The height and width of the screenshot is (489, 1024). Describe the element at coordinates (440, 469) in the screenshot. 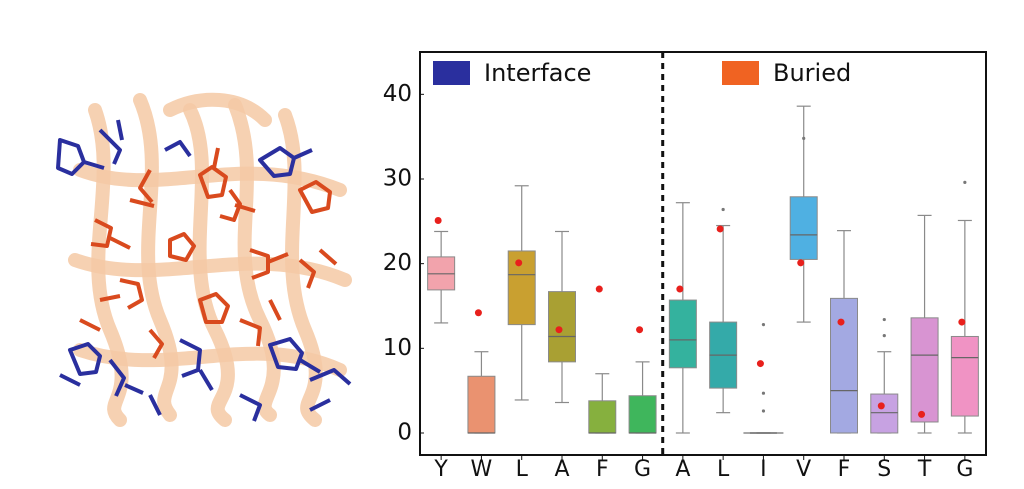

I see `x-tick-label: Y` at that location.